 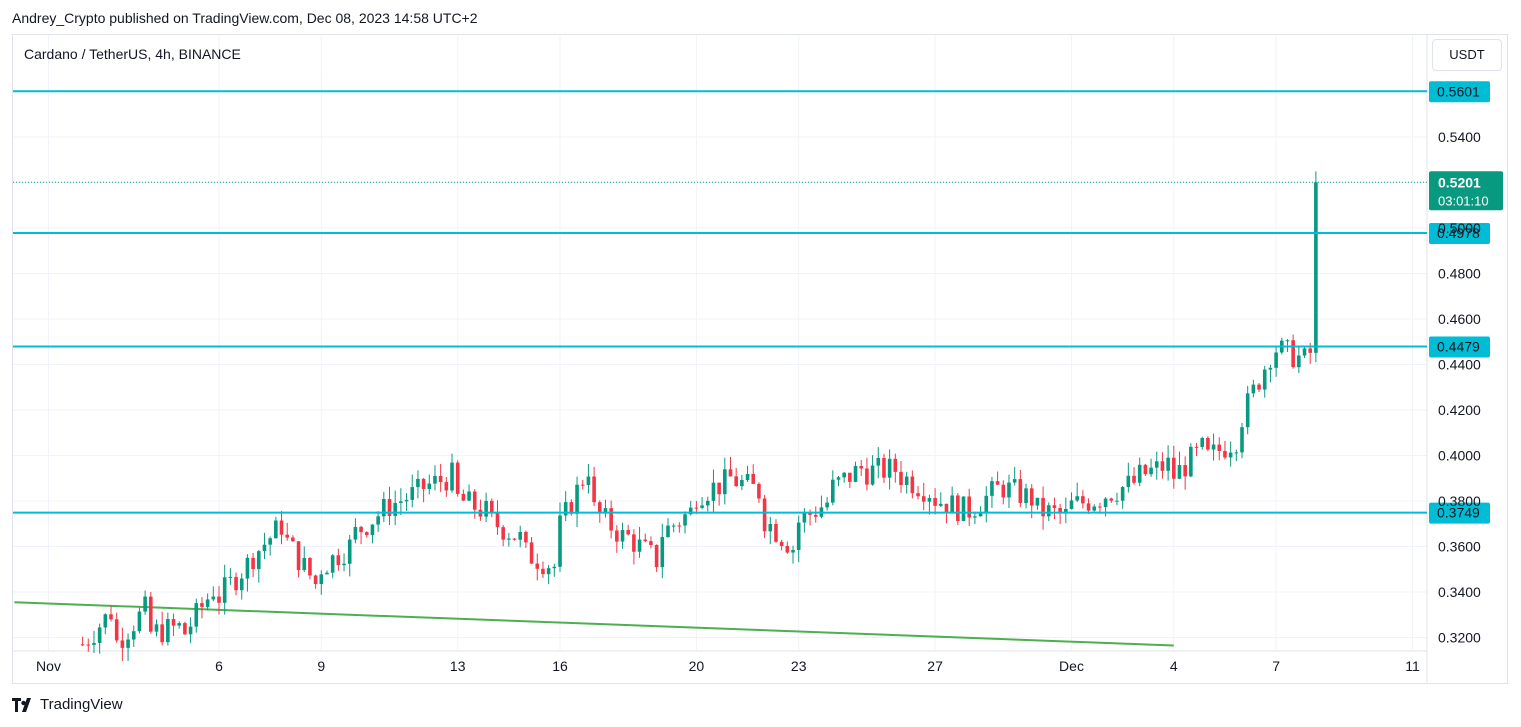 What do you see at coordinates (67, 704) in the screenshot?
I see `tradingview-brand: TradingView` at bounding box center [67, 704].